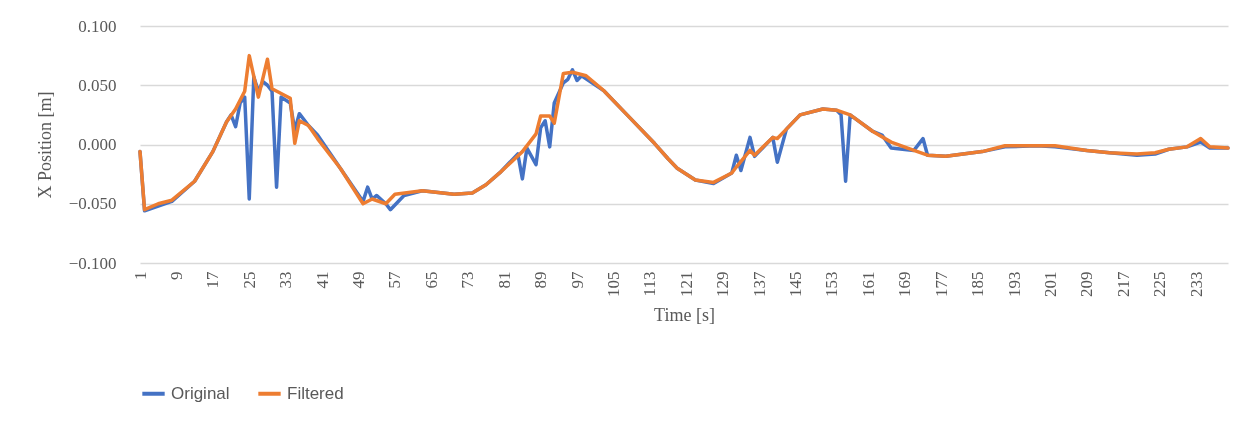 This screenshot has width=1250, height=432. What do you see at coordinates (577, 280) in the screenshot?
I see `x-tick-label: 97` at bounding box center [577, 280].